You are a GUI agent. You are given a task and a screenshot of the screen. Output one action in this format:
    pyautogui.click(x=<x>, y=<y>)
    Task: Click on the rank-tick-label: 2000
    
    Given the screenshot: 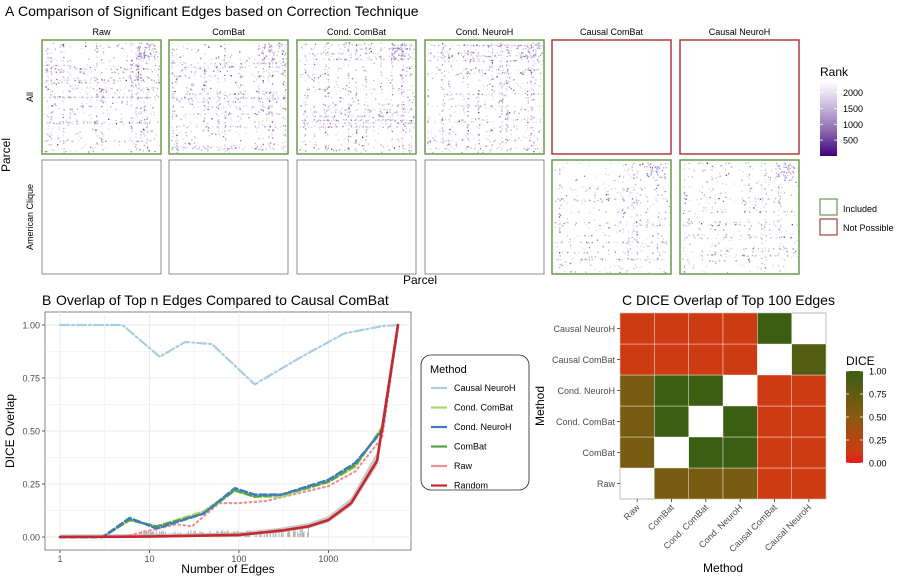 What is the action you would take?
    pyautogui.click(x=853, y=93)
    